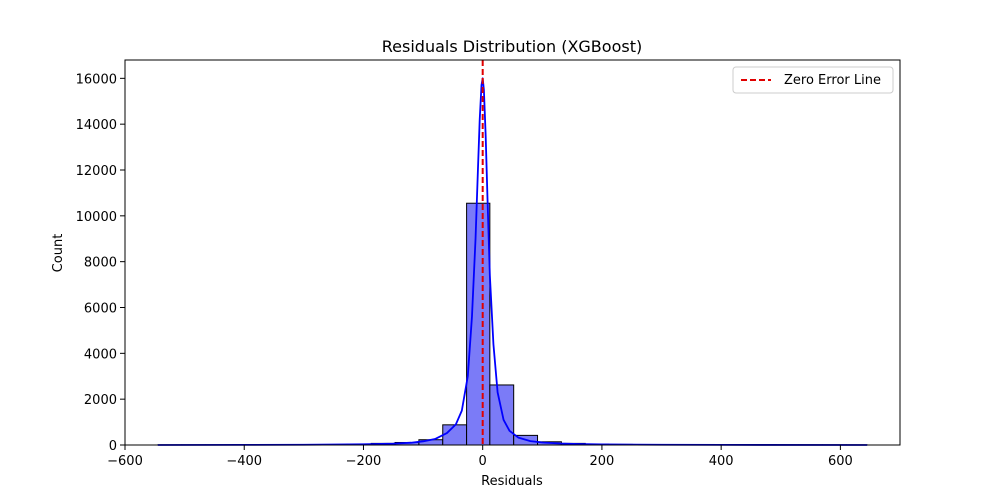  What do you see at coordinates (244, 461) in the screenshot?
I see `x-tick-label: −400` at bounding box center [244, 461].